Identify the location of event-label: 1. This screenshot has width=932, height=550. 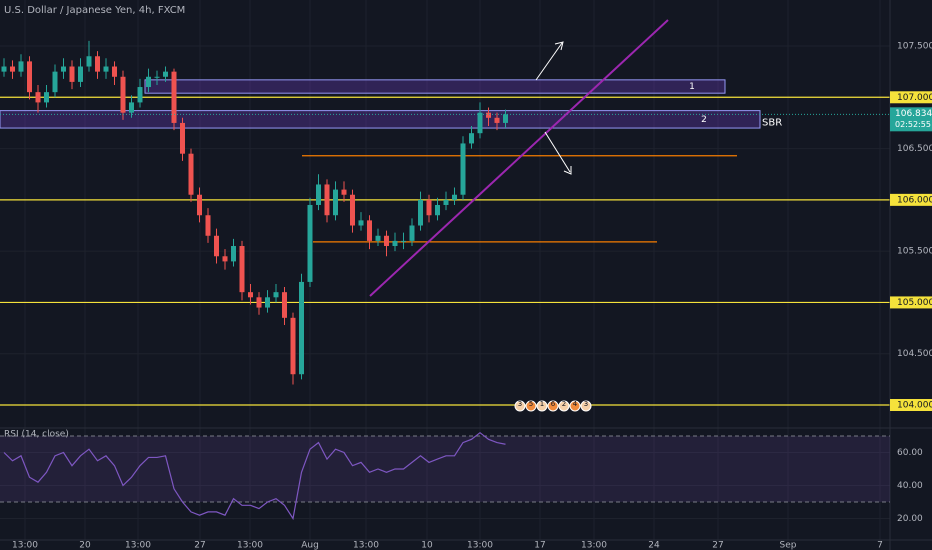
(542, 404).